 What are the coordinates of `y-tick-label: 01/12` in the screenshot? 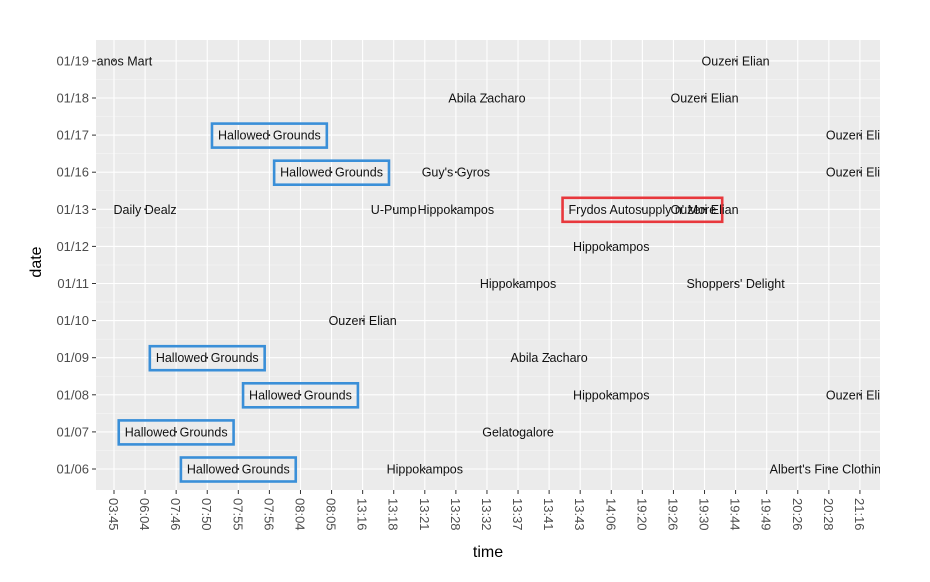 It's located at (72, 246).